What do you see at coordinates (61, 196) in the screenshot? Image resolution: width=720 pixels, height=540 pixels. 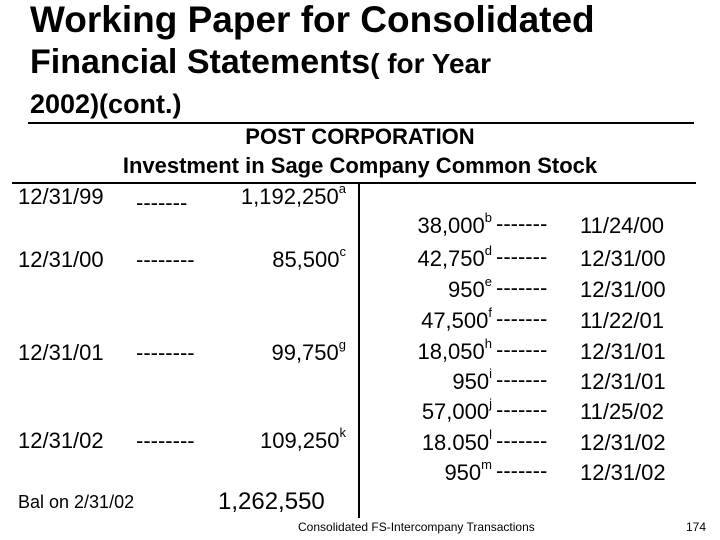 I see `debit-date: 12/31/99` at bounding box center [61, 196].